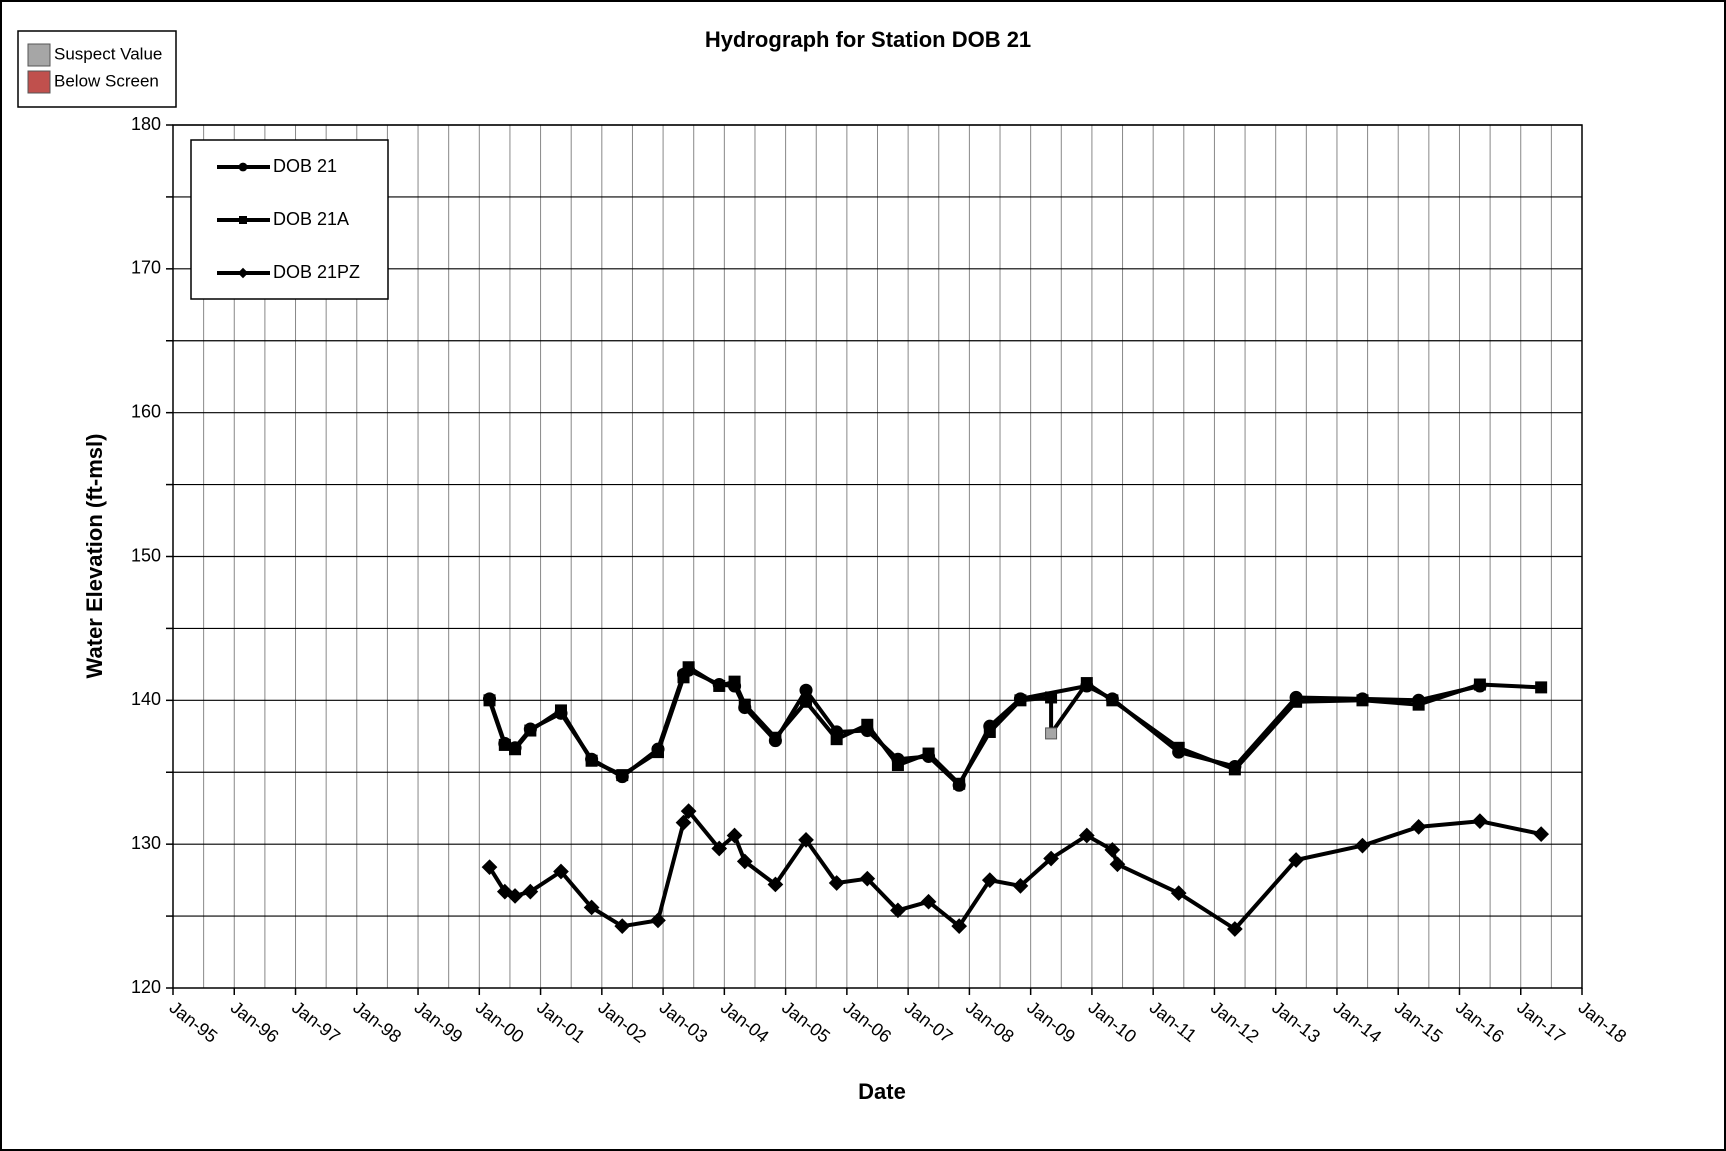 The width and height of the screenshot is (1726, 1151). What do you see at coordinates (108, 53) in the screenshot?
I see `flag-label: Suspect Value` at bounding box center [108, 53].